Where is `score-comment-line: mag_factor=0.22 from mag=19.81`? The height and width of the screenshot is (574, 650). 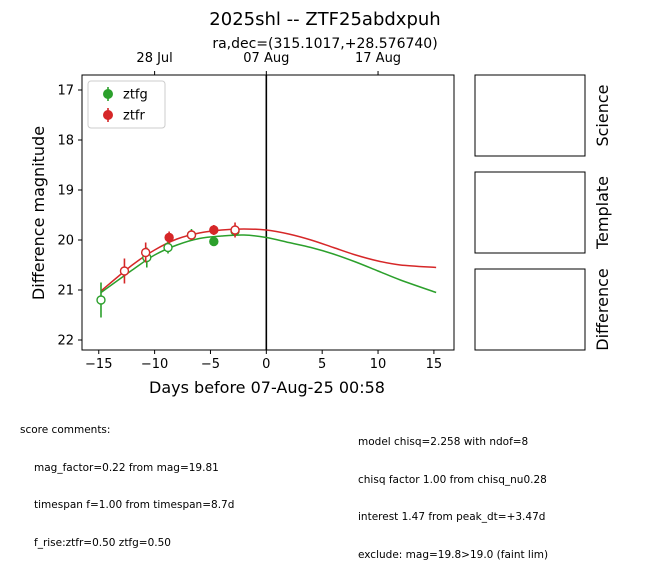
score-comment-line: mag_factor=0.22 from mag=19.81 is located at coordinates (126, 467).